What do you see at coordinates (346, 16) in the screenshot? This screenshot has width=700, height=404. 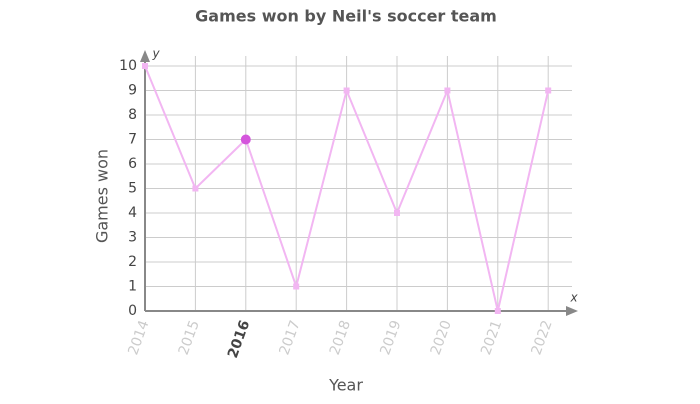 I see `chart-title: Games won by Neil's soccer team` at bounding box center [346, 16].